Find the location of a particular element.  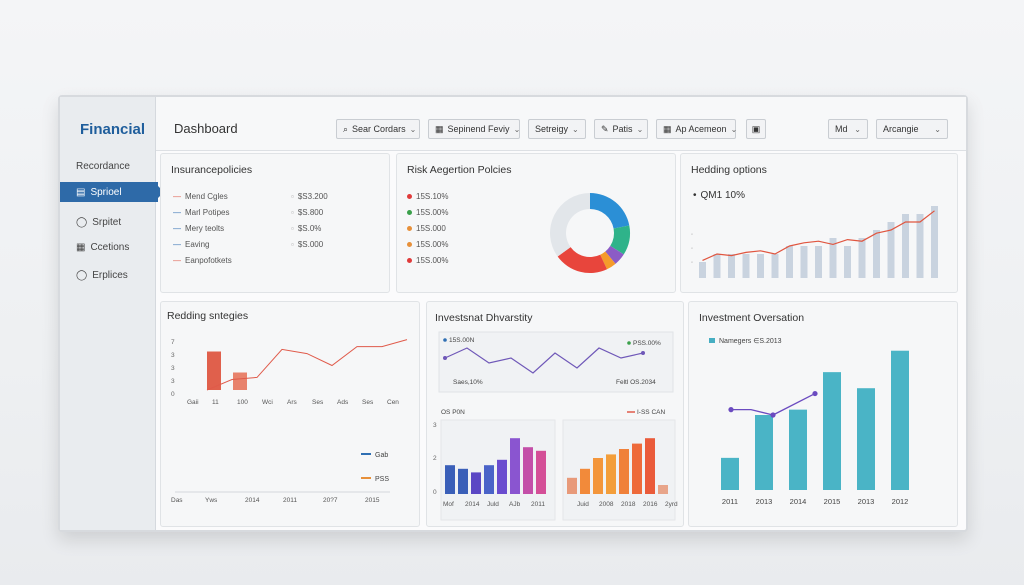

arrange-select-value: Arcangie is located at coordinates (901, 129).